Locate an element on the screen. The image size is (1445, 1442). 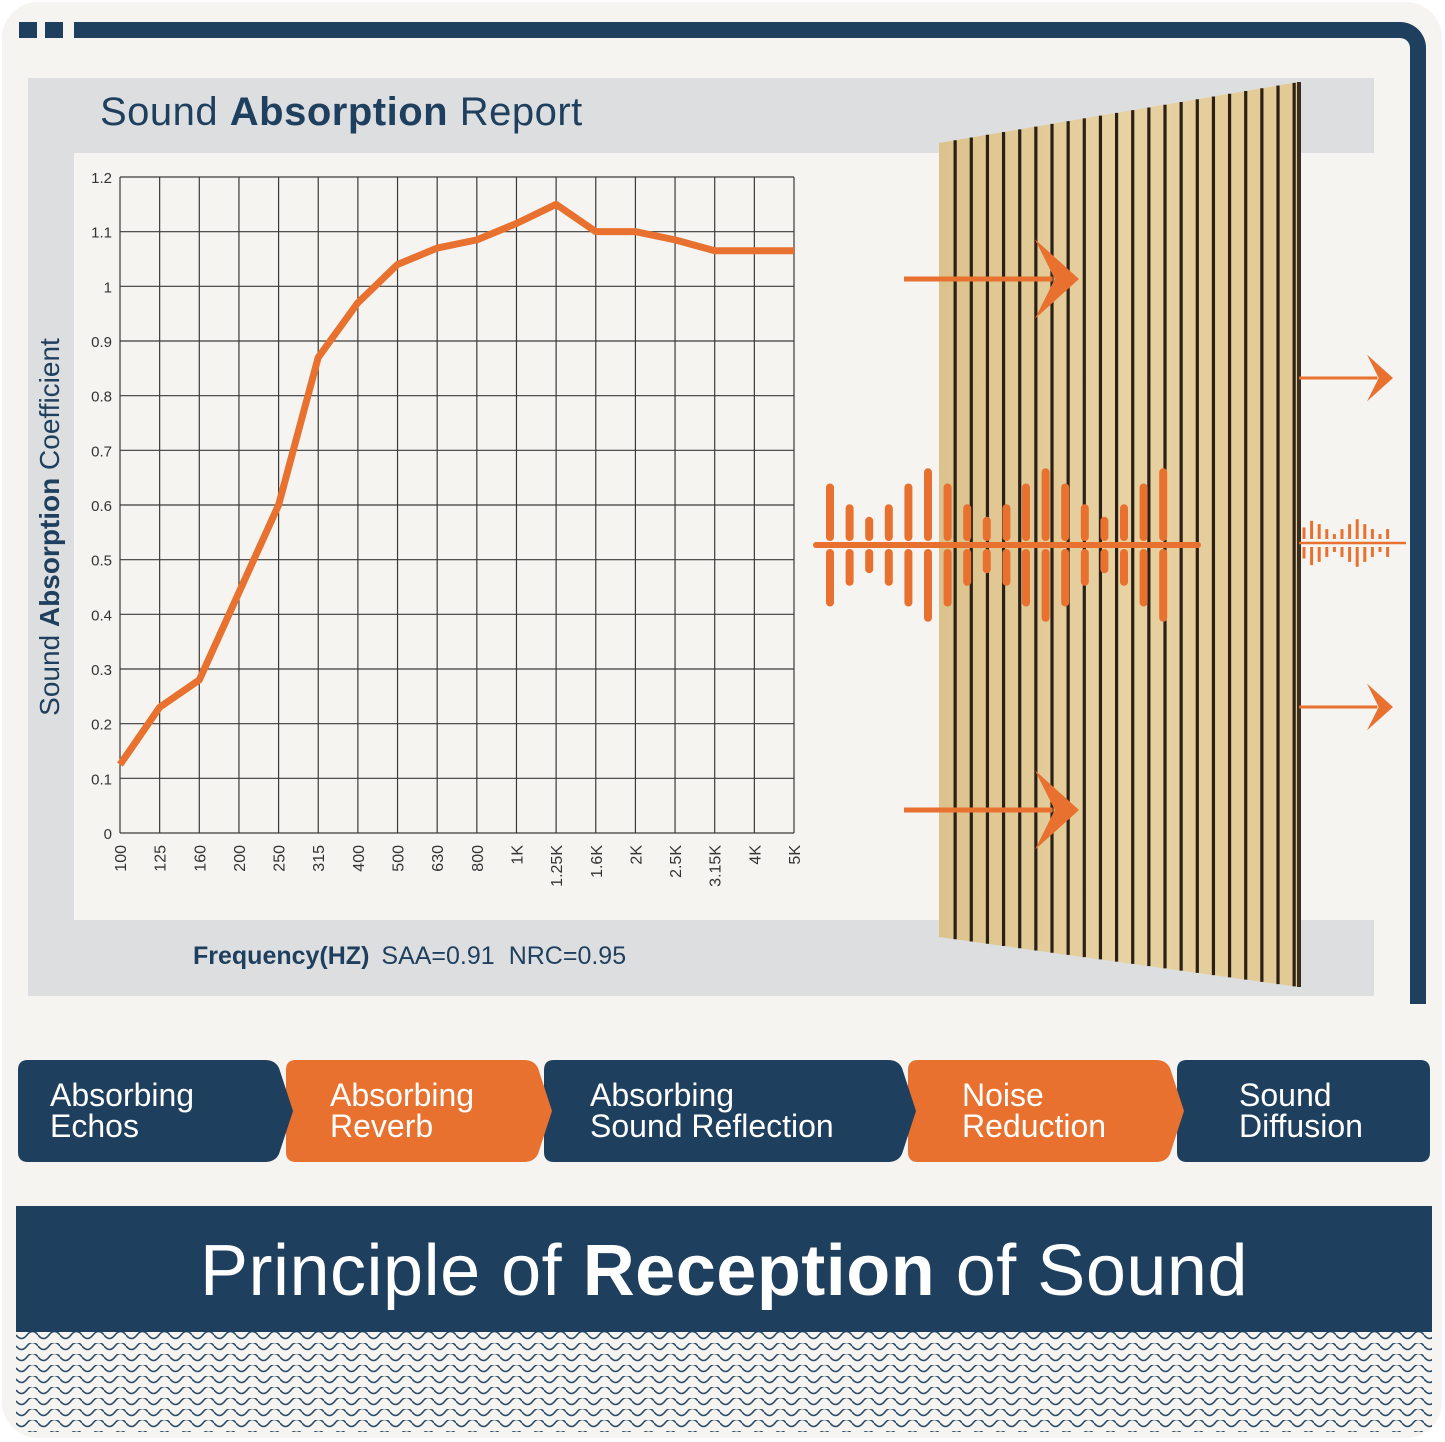
x-axis-label: Frequency(HZ) is located at coordinates (281, 956).